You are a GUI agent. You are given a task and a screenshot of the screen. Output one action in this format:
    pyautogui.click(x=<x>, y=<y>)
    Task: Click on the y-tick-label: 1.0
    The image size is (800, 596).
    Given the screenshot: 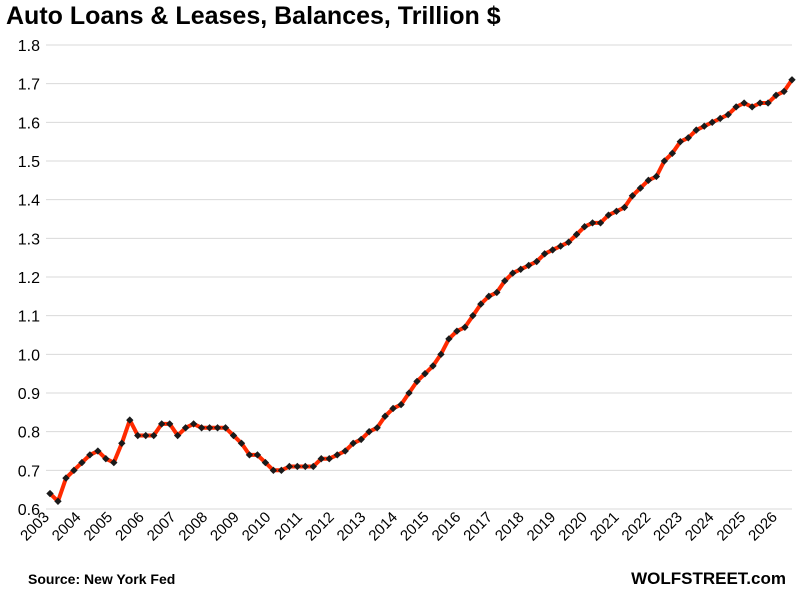 What is the action you would take?
    pyautogui.click(x=29, y=355)
    